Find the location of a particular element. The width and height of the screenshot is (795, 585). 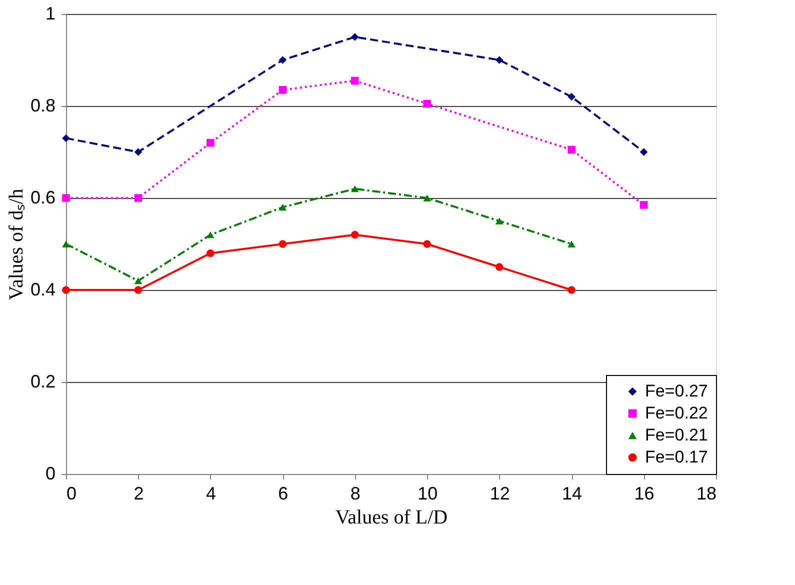

x-tick-label: 6 is located at coordinates (283, 494).